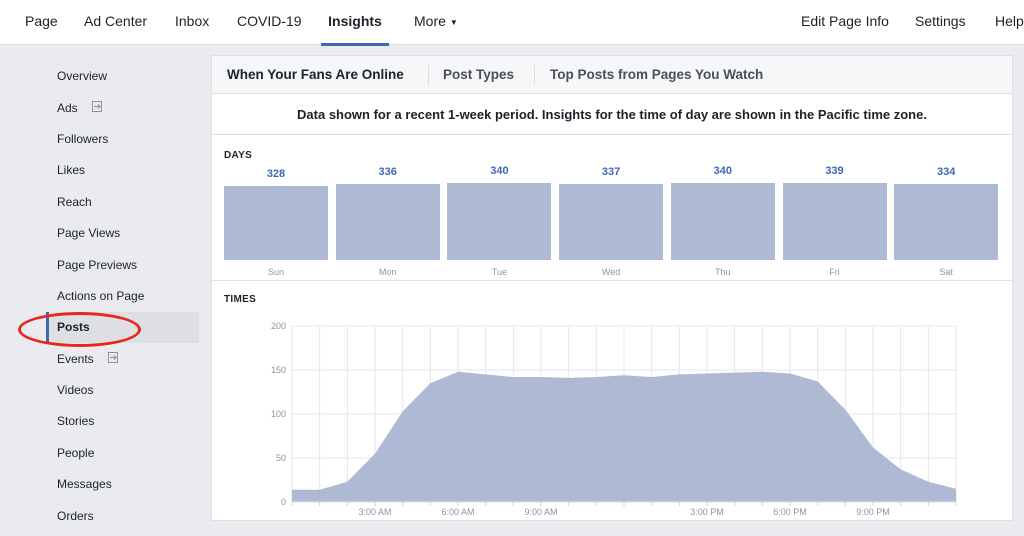 The height and width of the screenshot is (536, 1024). Describe the element at coordinates (276, 174) in the screenshot. I see `day-value-label: 328` at that location.